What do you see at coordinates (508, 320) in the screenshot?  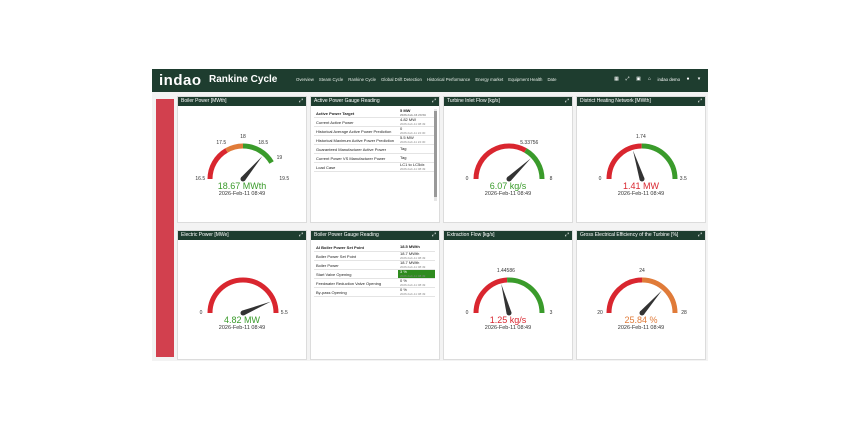 I see `gauge-value: 1.25 kg/s` at bounding box center [508, 320].